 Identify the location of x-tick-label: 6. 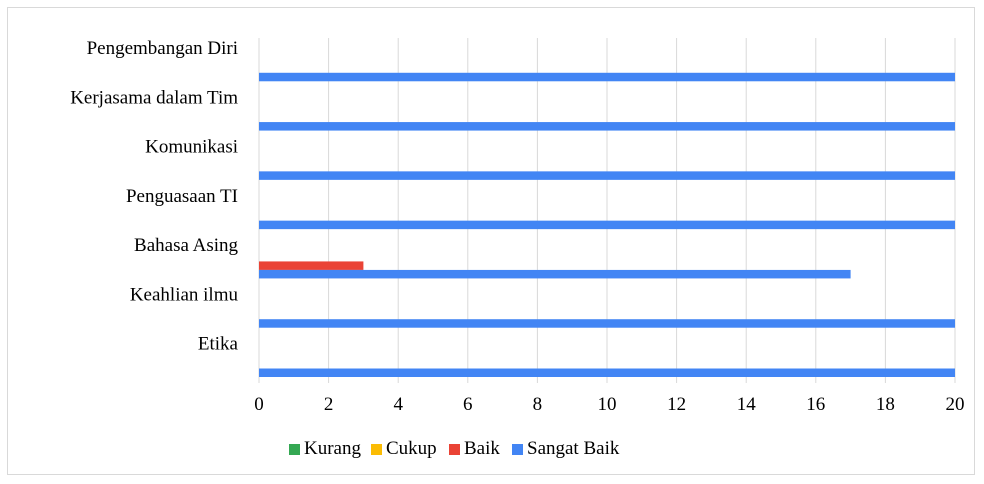
(468, 404).